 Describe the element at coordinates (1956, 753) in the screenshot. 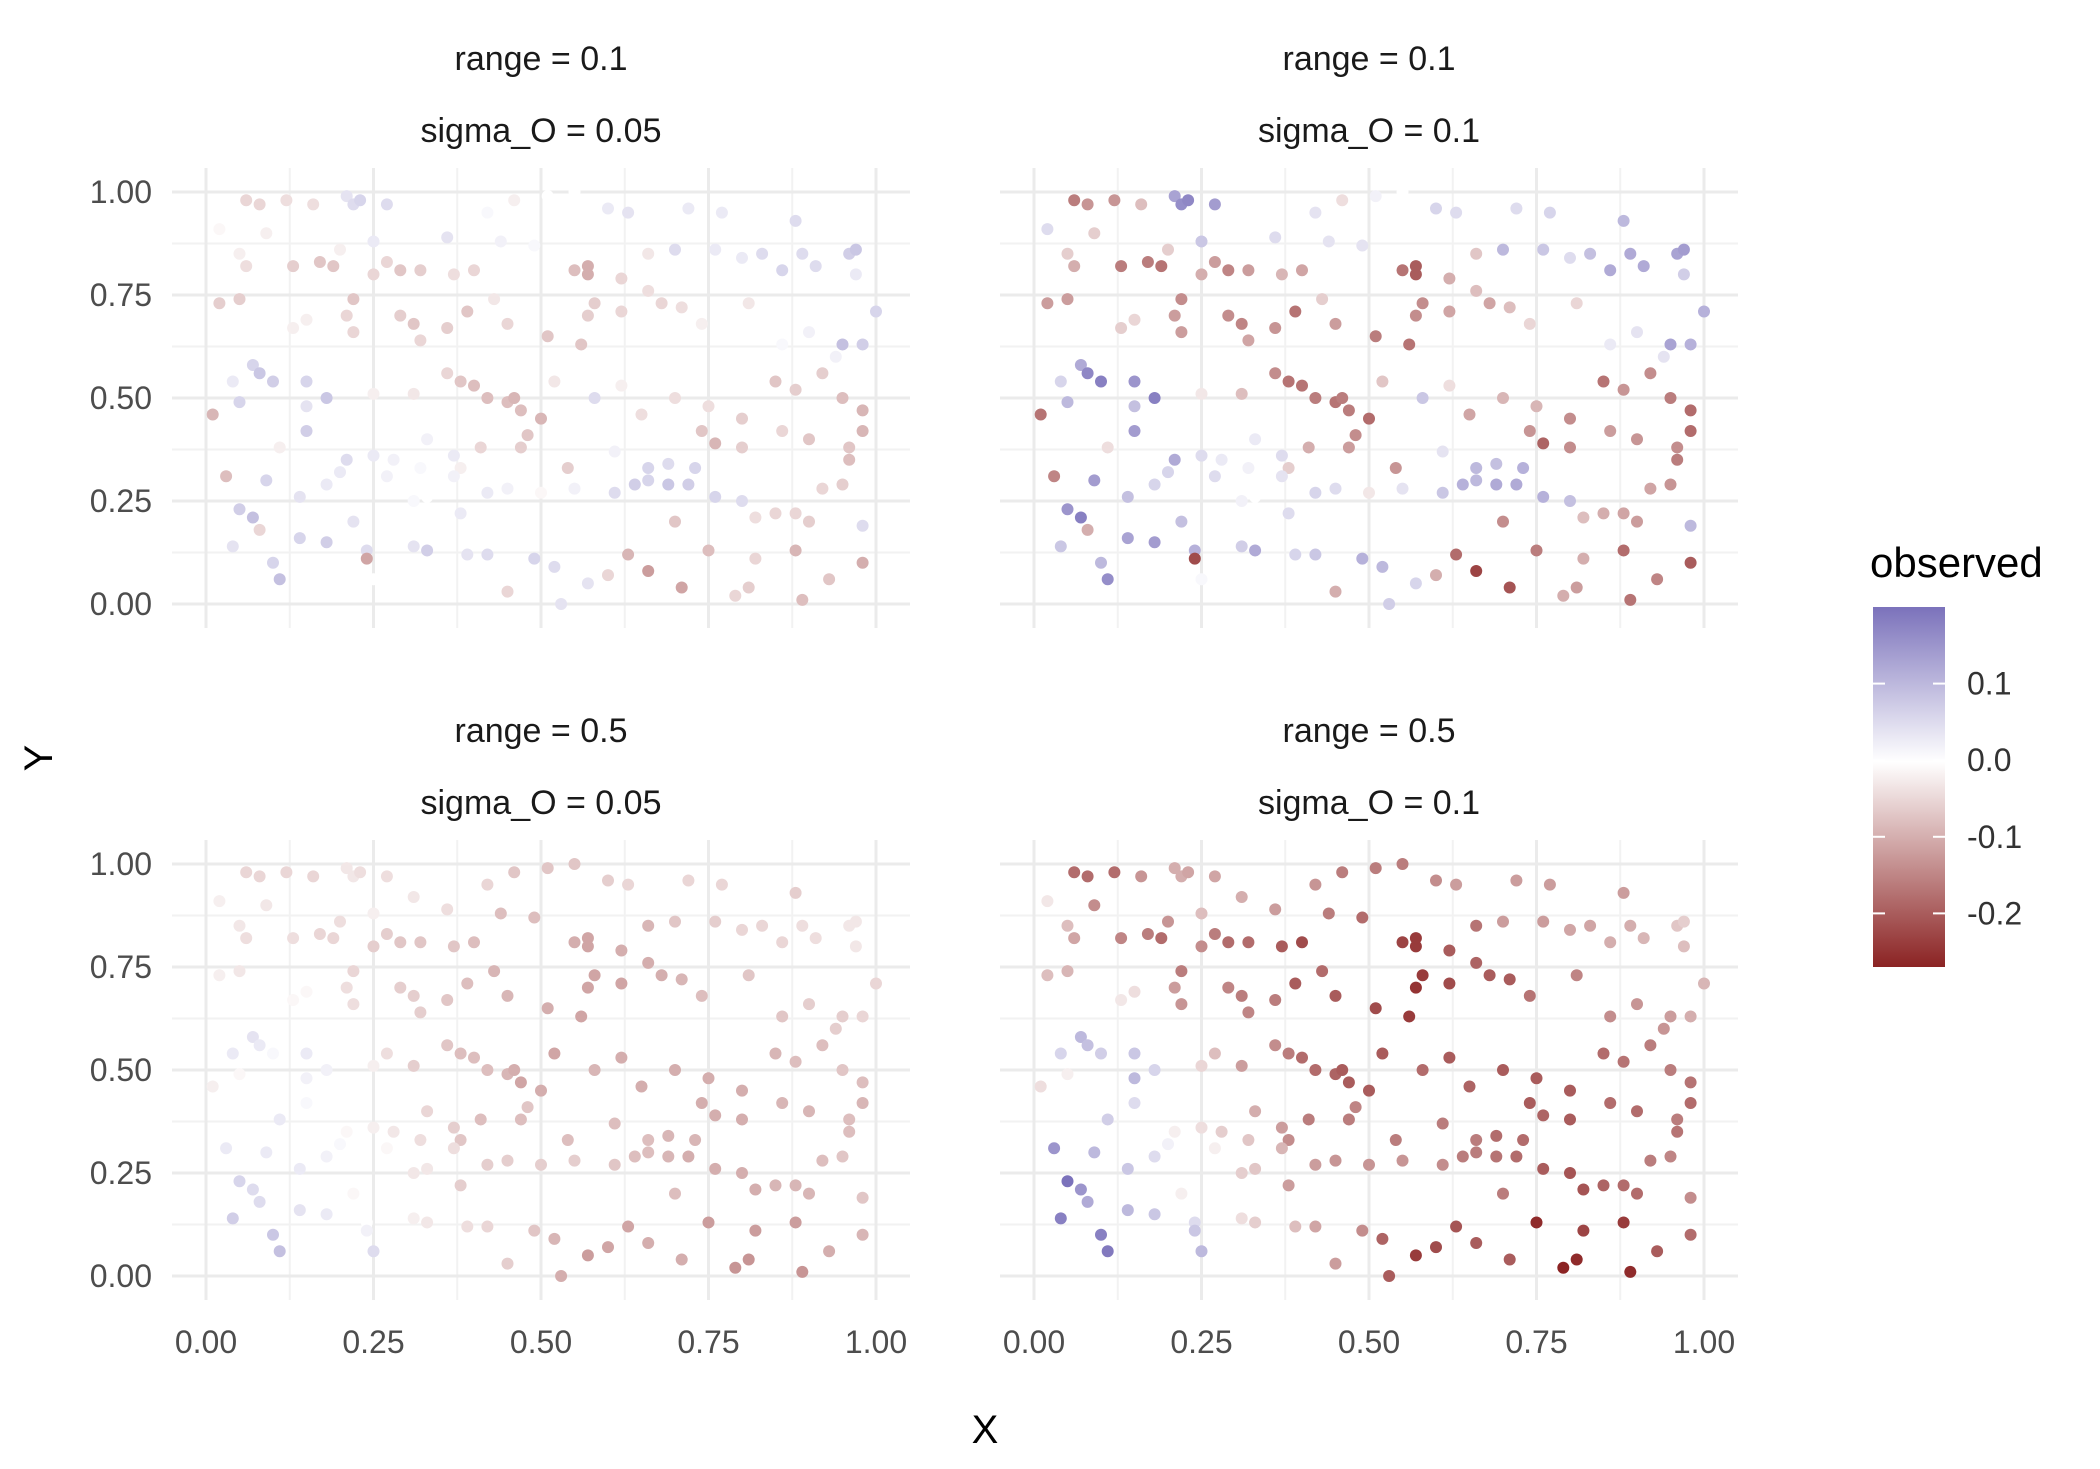

I see `color-legend: observed 0.1 0.0 -0.1 -0.2` at that location.